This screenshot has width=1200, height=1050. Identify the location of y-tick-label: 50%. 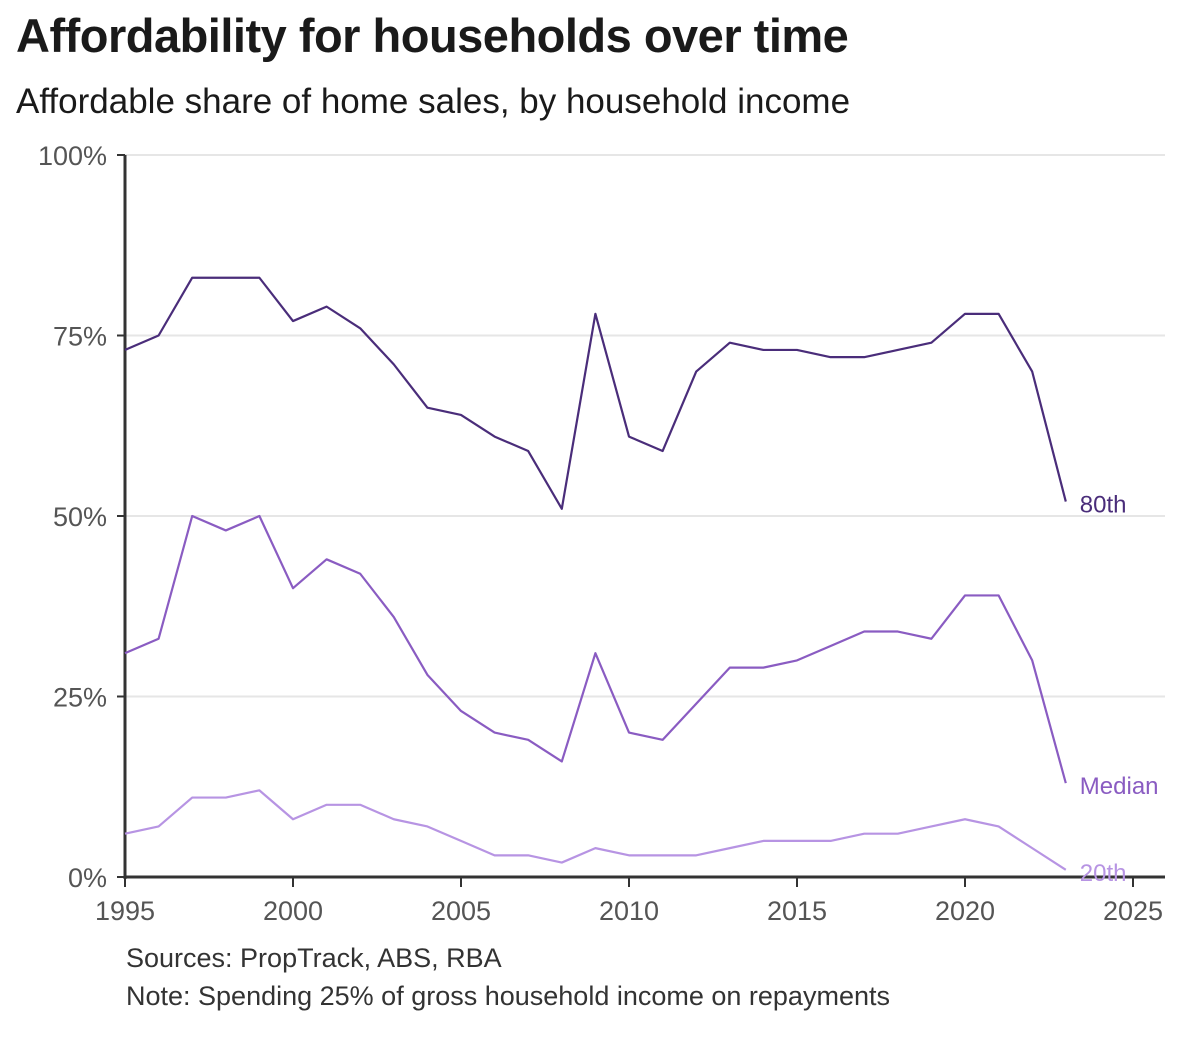
(80, 517).